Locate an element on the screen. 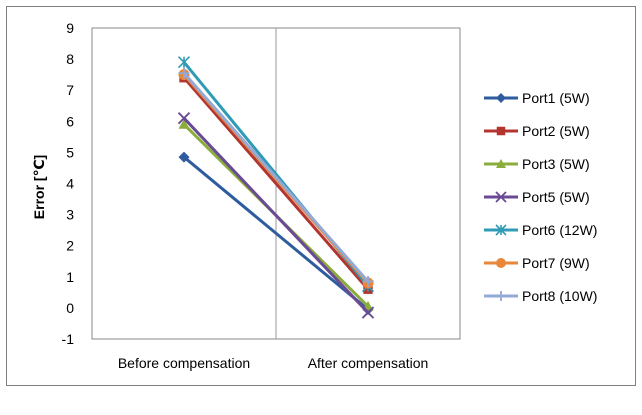 This screenshot has height=415, width=642. legend-entry: Port6 (12W) is located at coordinates (540, 230).